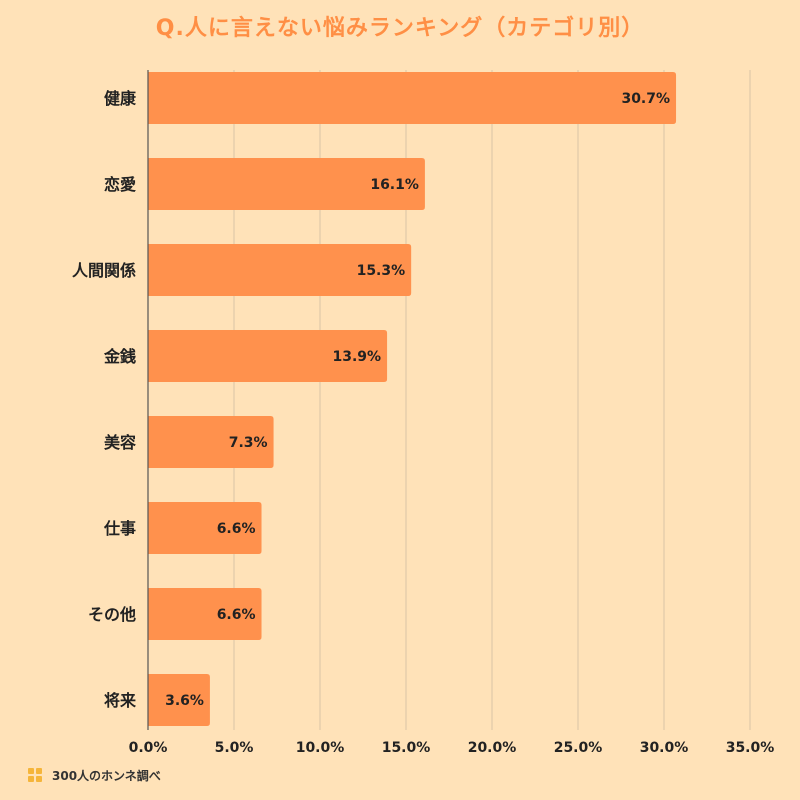  I want to click on bar-value-label: 16.1%, so click(394, 185).